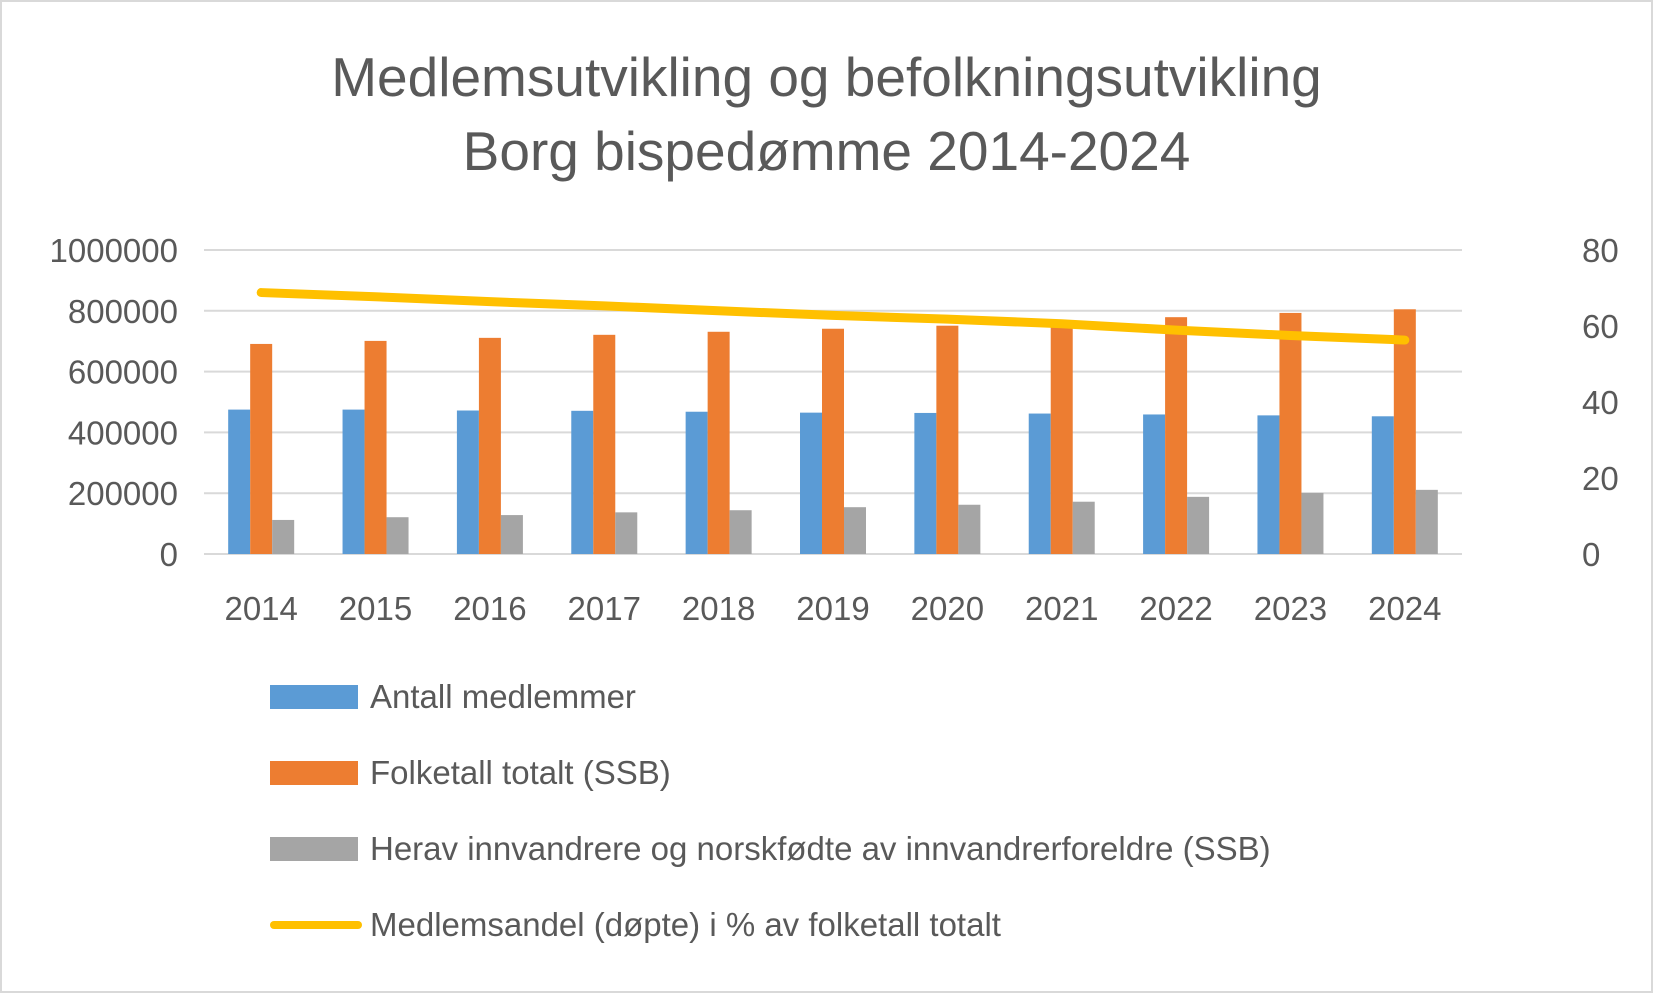 The width and height of the screenshot is (1653, 993). I want to click on x-tick-label: 2018, so click(718, 608).